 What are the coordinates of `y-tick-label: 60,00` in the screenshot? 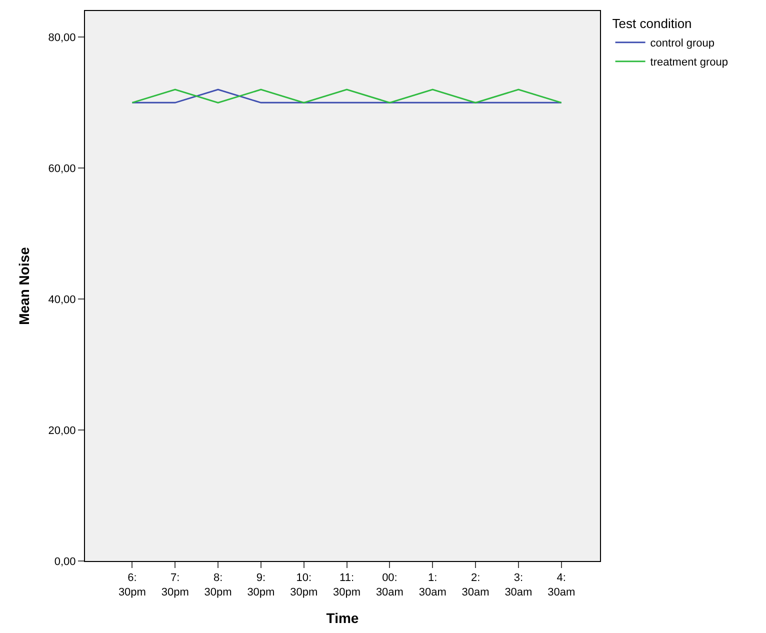 It's located at (62, 168).